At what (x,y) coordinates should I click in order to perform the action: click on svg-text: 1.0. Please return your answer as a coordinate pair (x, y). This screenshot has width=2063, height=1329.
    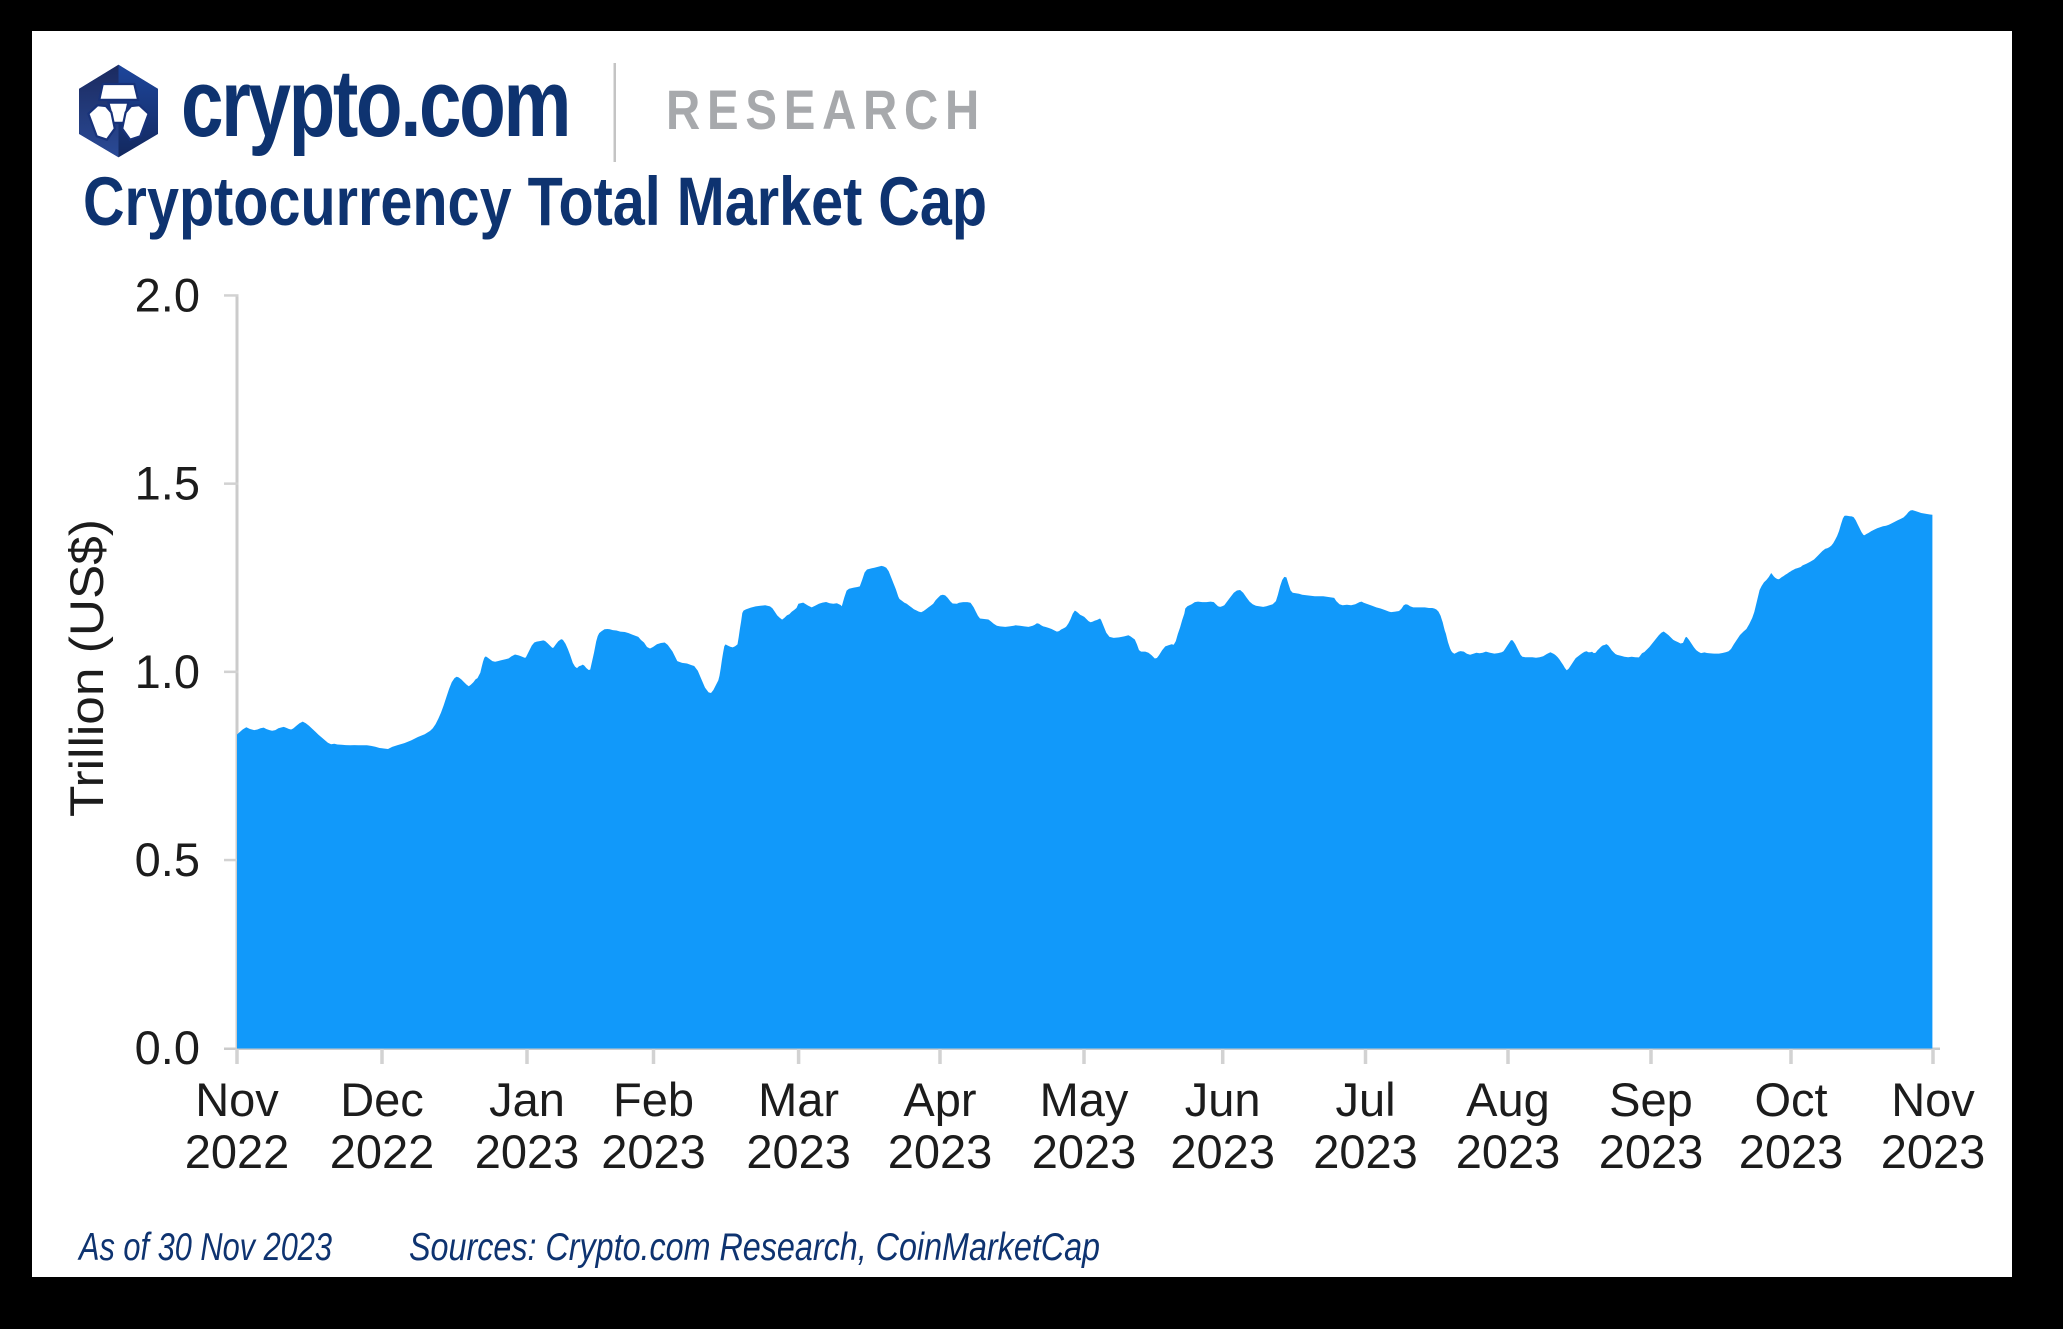
    Looking at the image, I should click on (167, 671).